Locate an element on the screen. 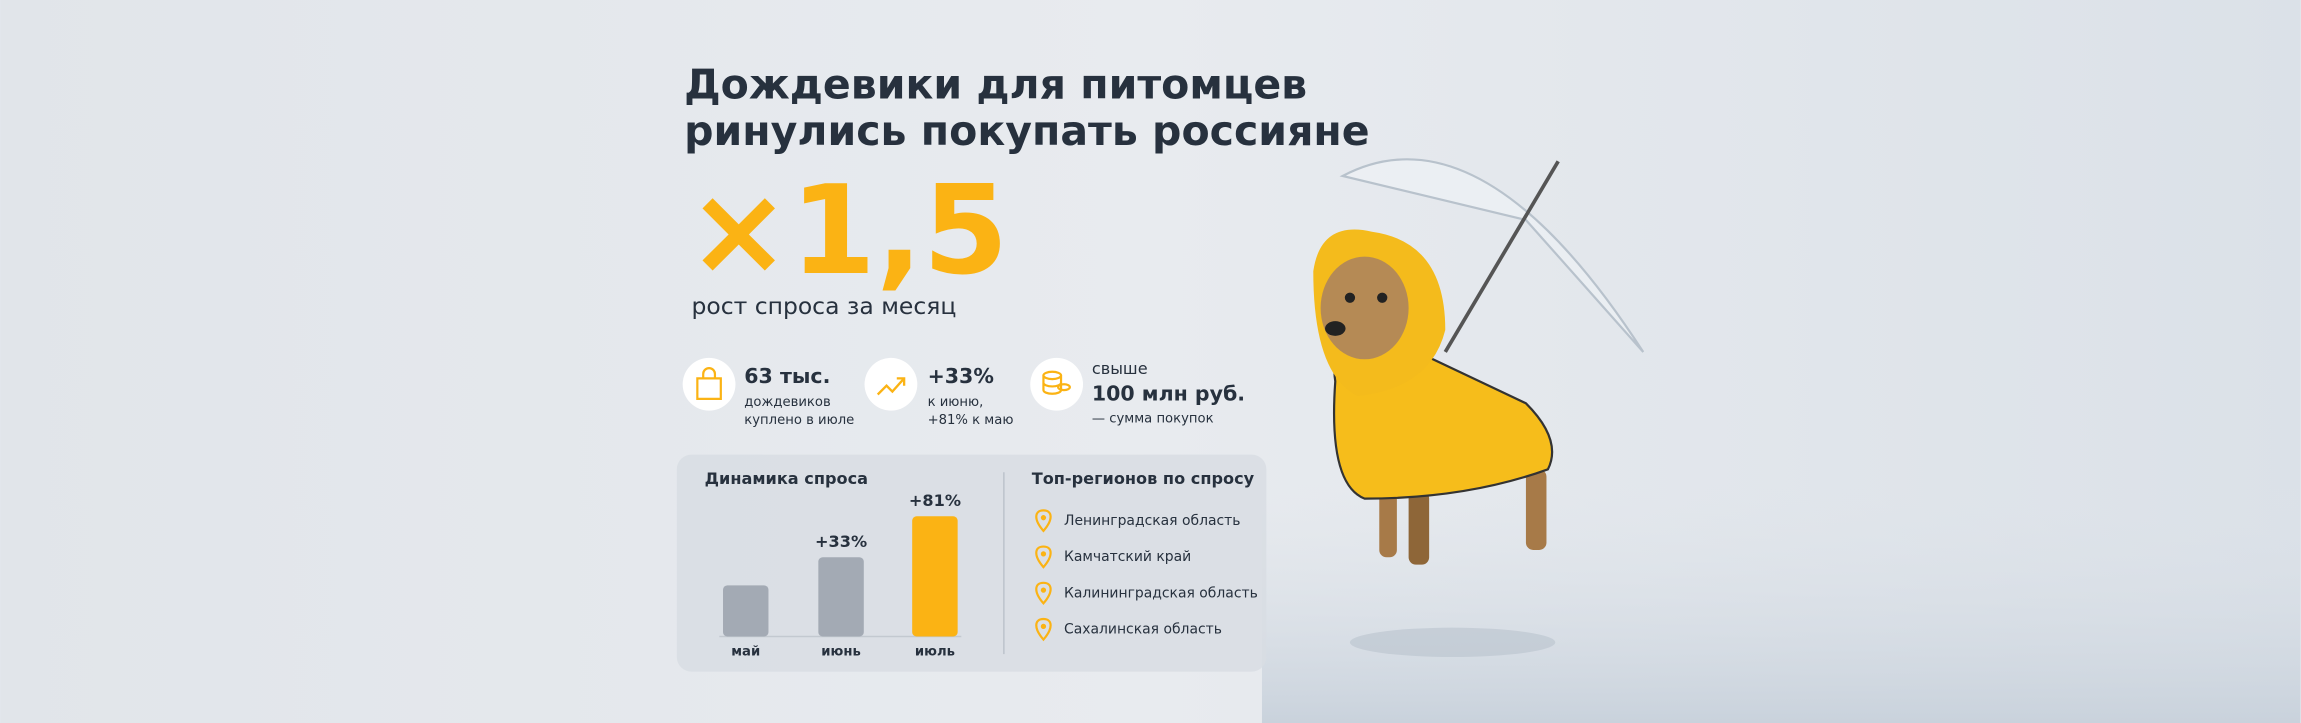  stat-icons is located at coordinates (883, 384).